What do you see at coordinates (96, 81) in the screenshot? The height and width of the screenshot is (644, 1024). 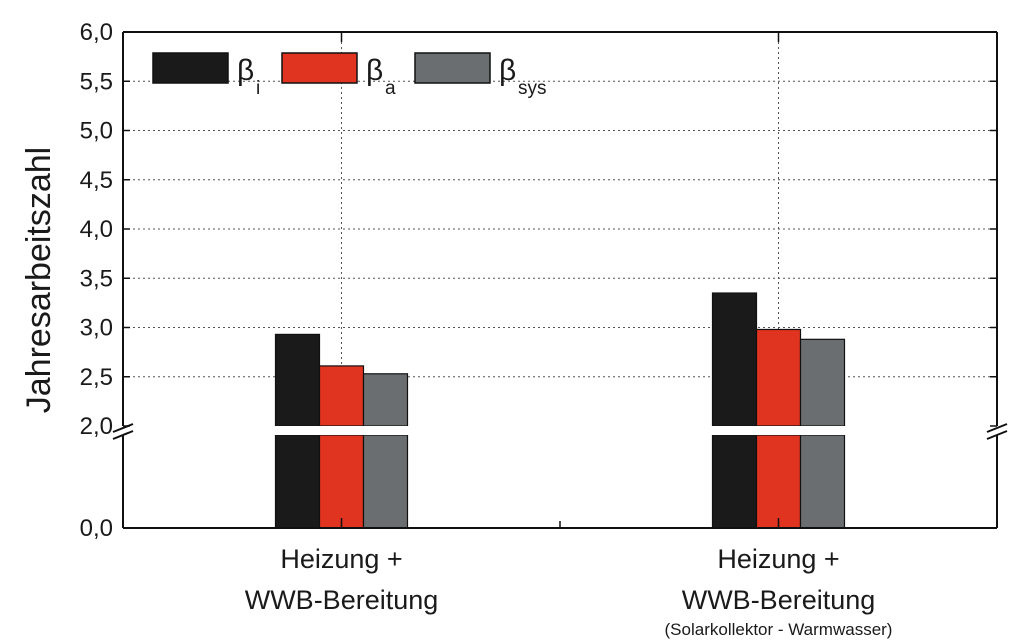 I see `y-tick-label: 5,5` at bounding box center [96, 81].